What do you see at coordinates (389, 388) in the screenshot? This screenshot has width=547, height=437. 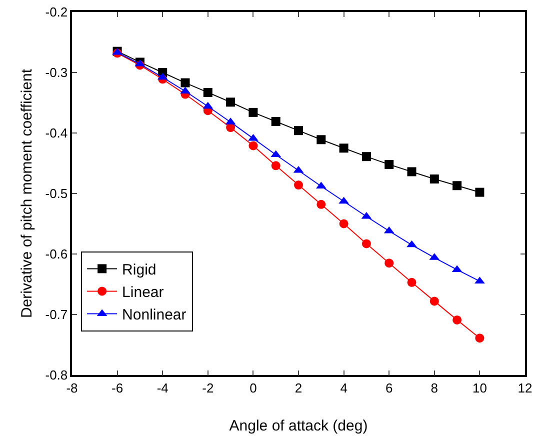 I see `x-tick-label: 6` at bounding box center [389, 388].